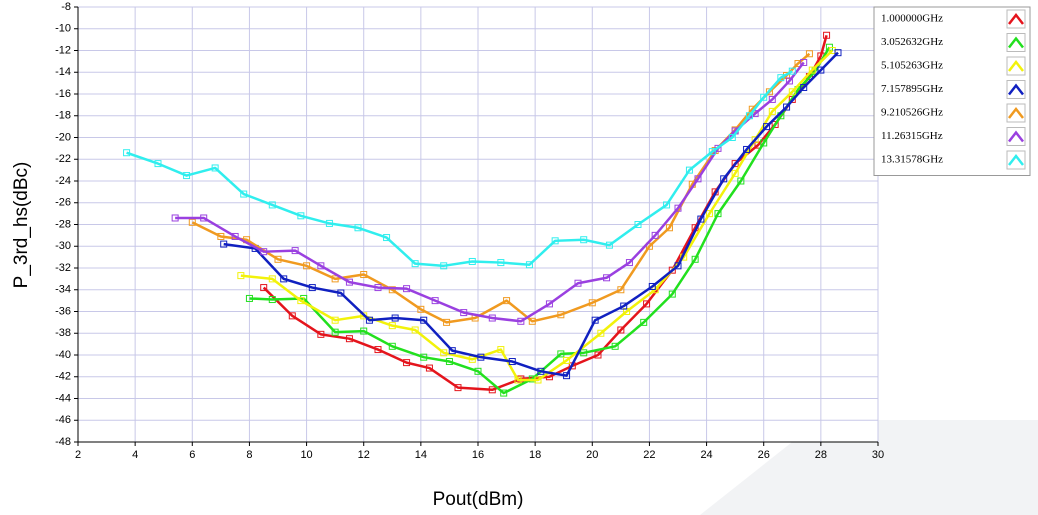 This screenshot has height=515, width=1038. Describe the element at coordinates (878, 455) in the screenshot. I see `x-tick-label: 30` at that location.